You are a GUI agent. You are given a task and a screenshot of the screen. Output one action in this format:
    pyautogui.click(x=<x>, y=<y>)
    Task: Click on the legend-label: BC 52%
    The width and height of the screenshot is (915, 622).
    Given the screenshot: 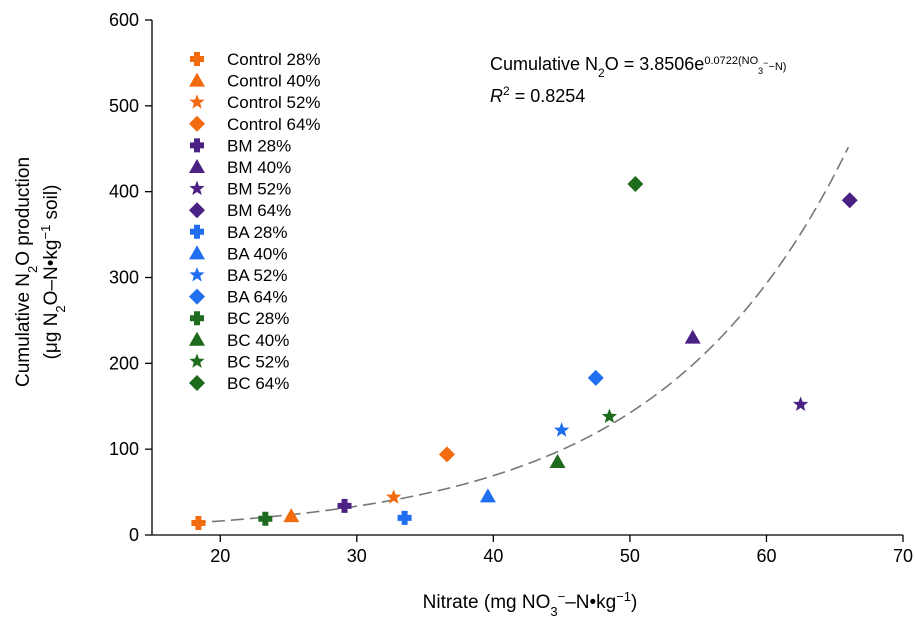 What is the action you would take?
    pyautogui.click(x=258, y=361)
    